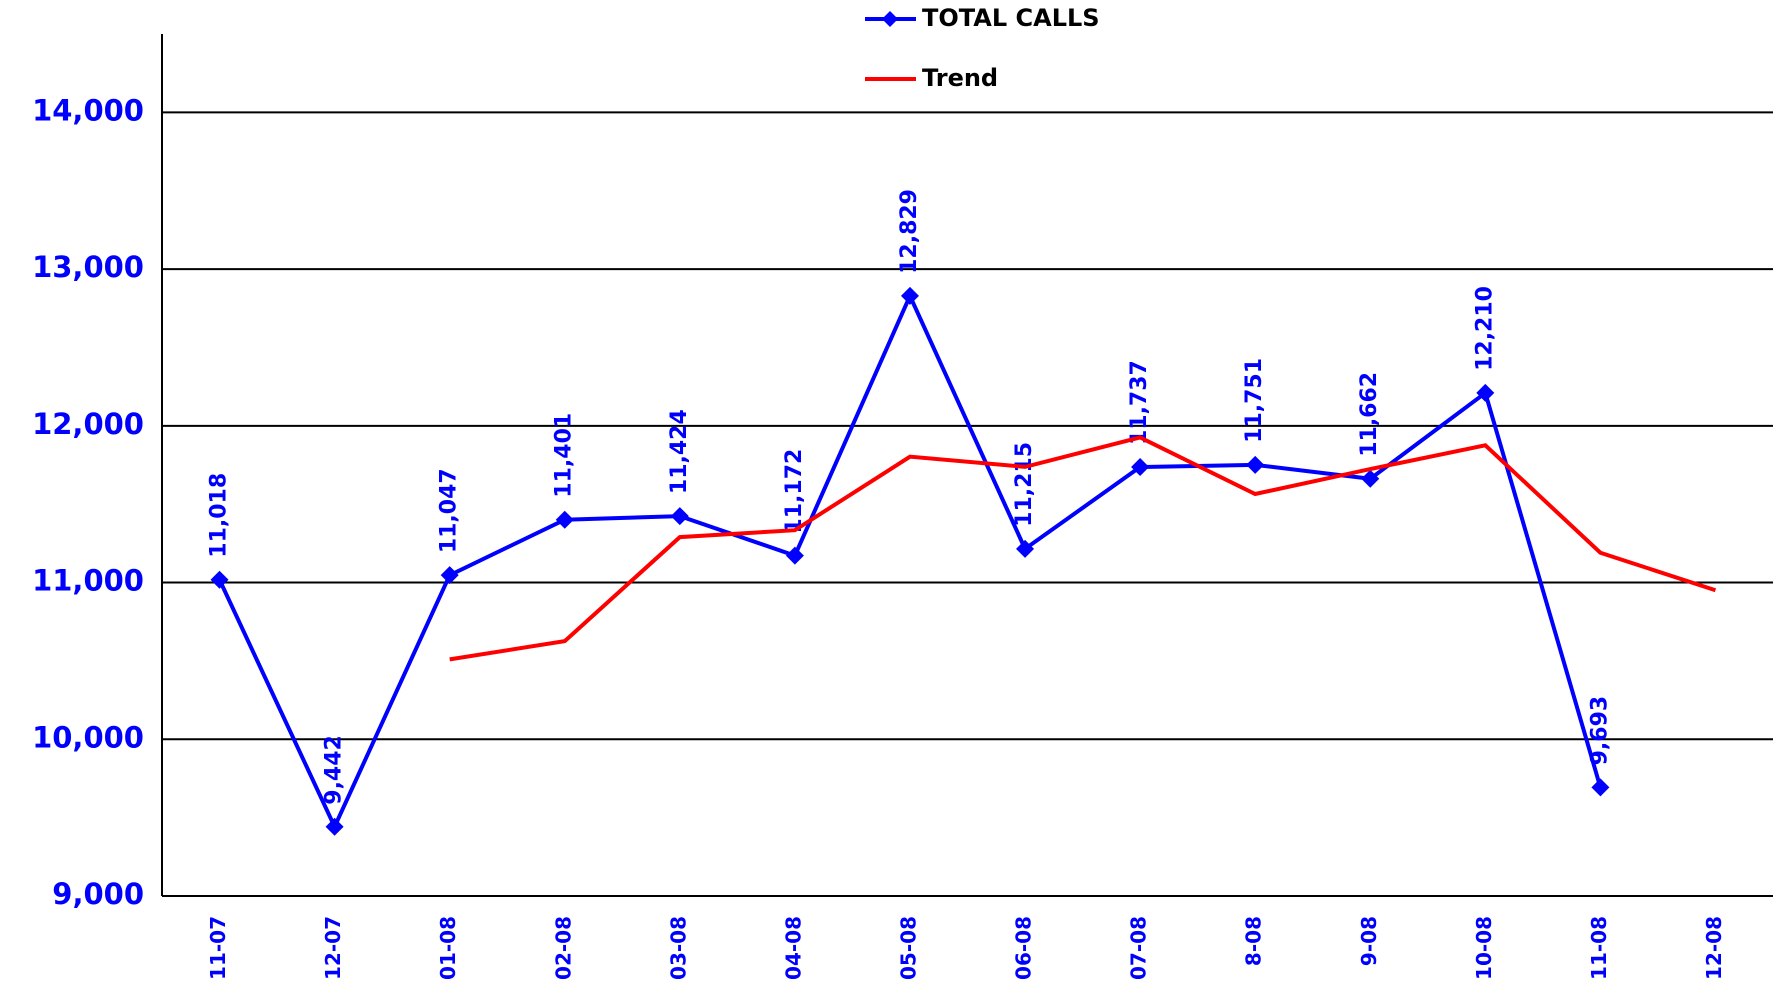  What do you see at coordinates (564, 455) in the screenshot?
I see `data-label: 11,401` at bounding box center [564, 455].